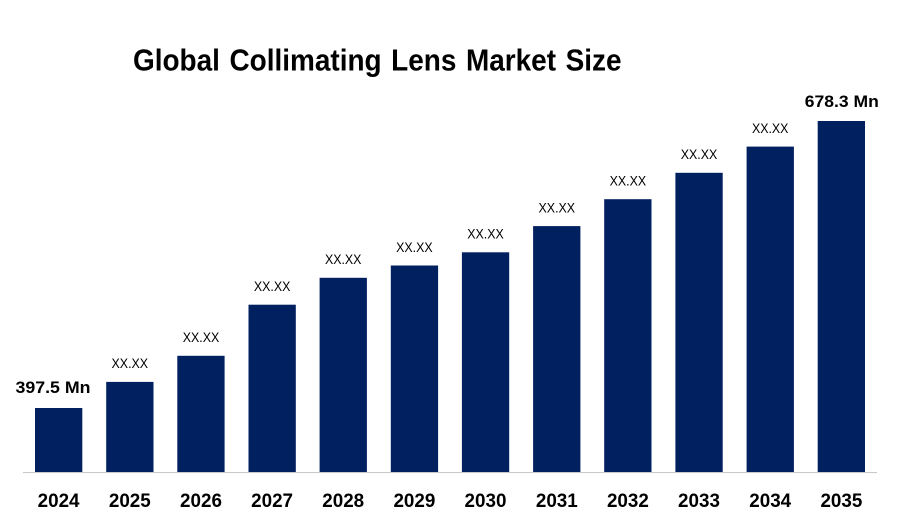 The image size is (900, 530). I want to click on svg-text: 2025, so click(130, 501).